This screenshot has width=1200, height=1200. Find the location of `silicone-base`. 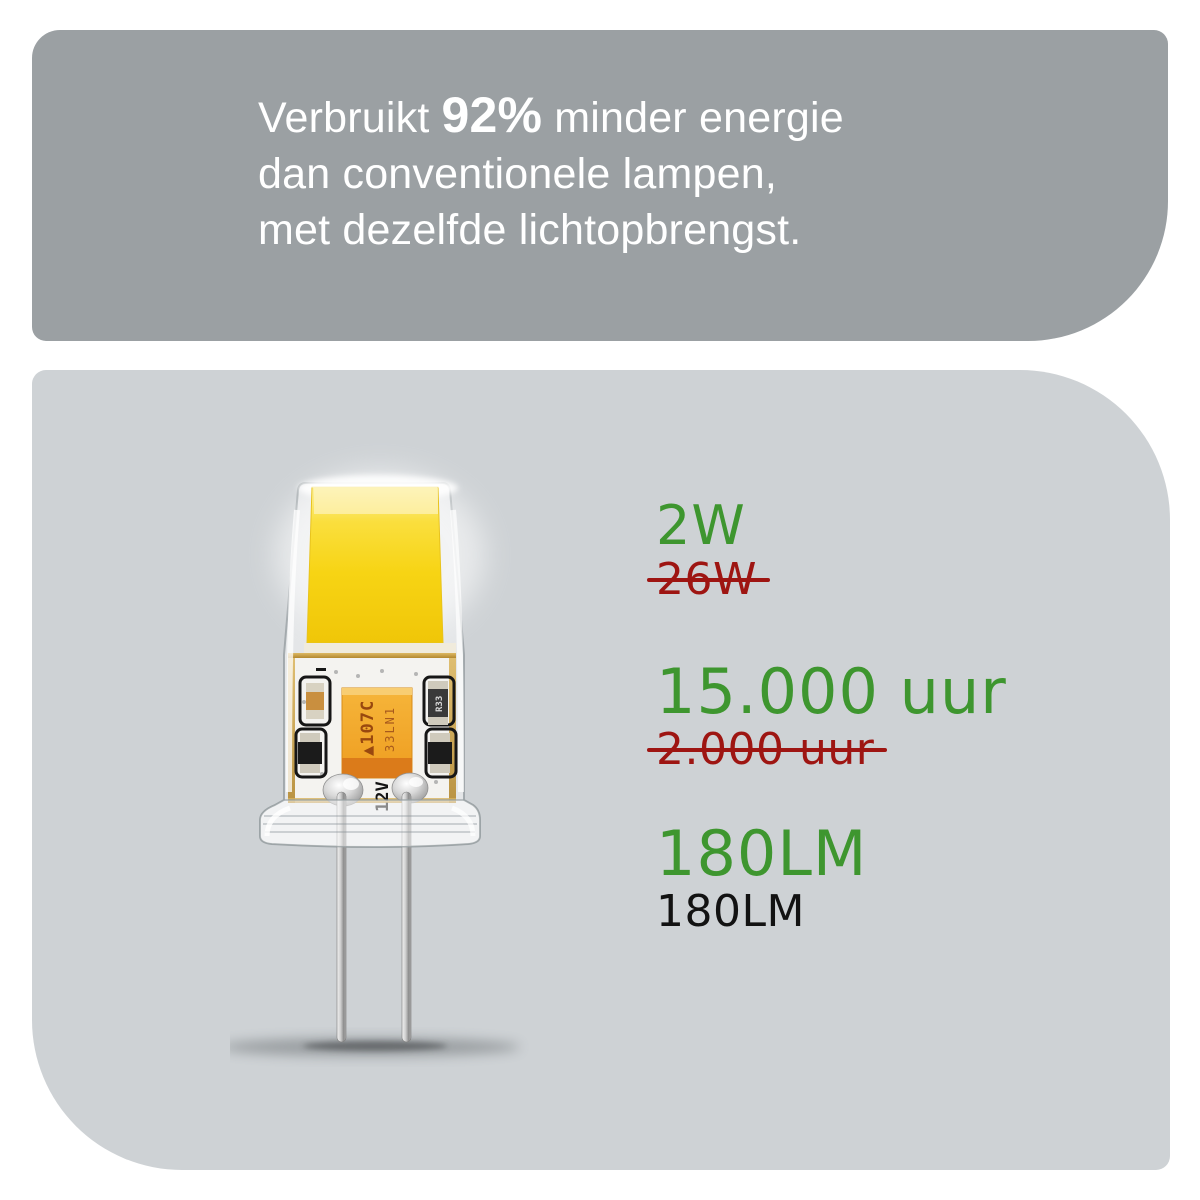

silicone-base is located at coordinates (370, 823).